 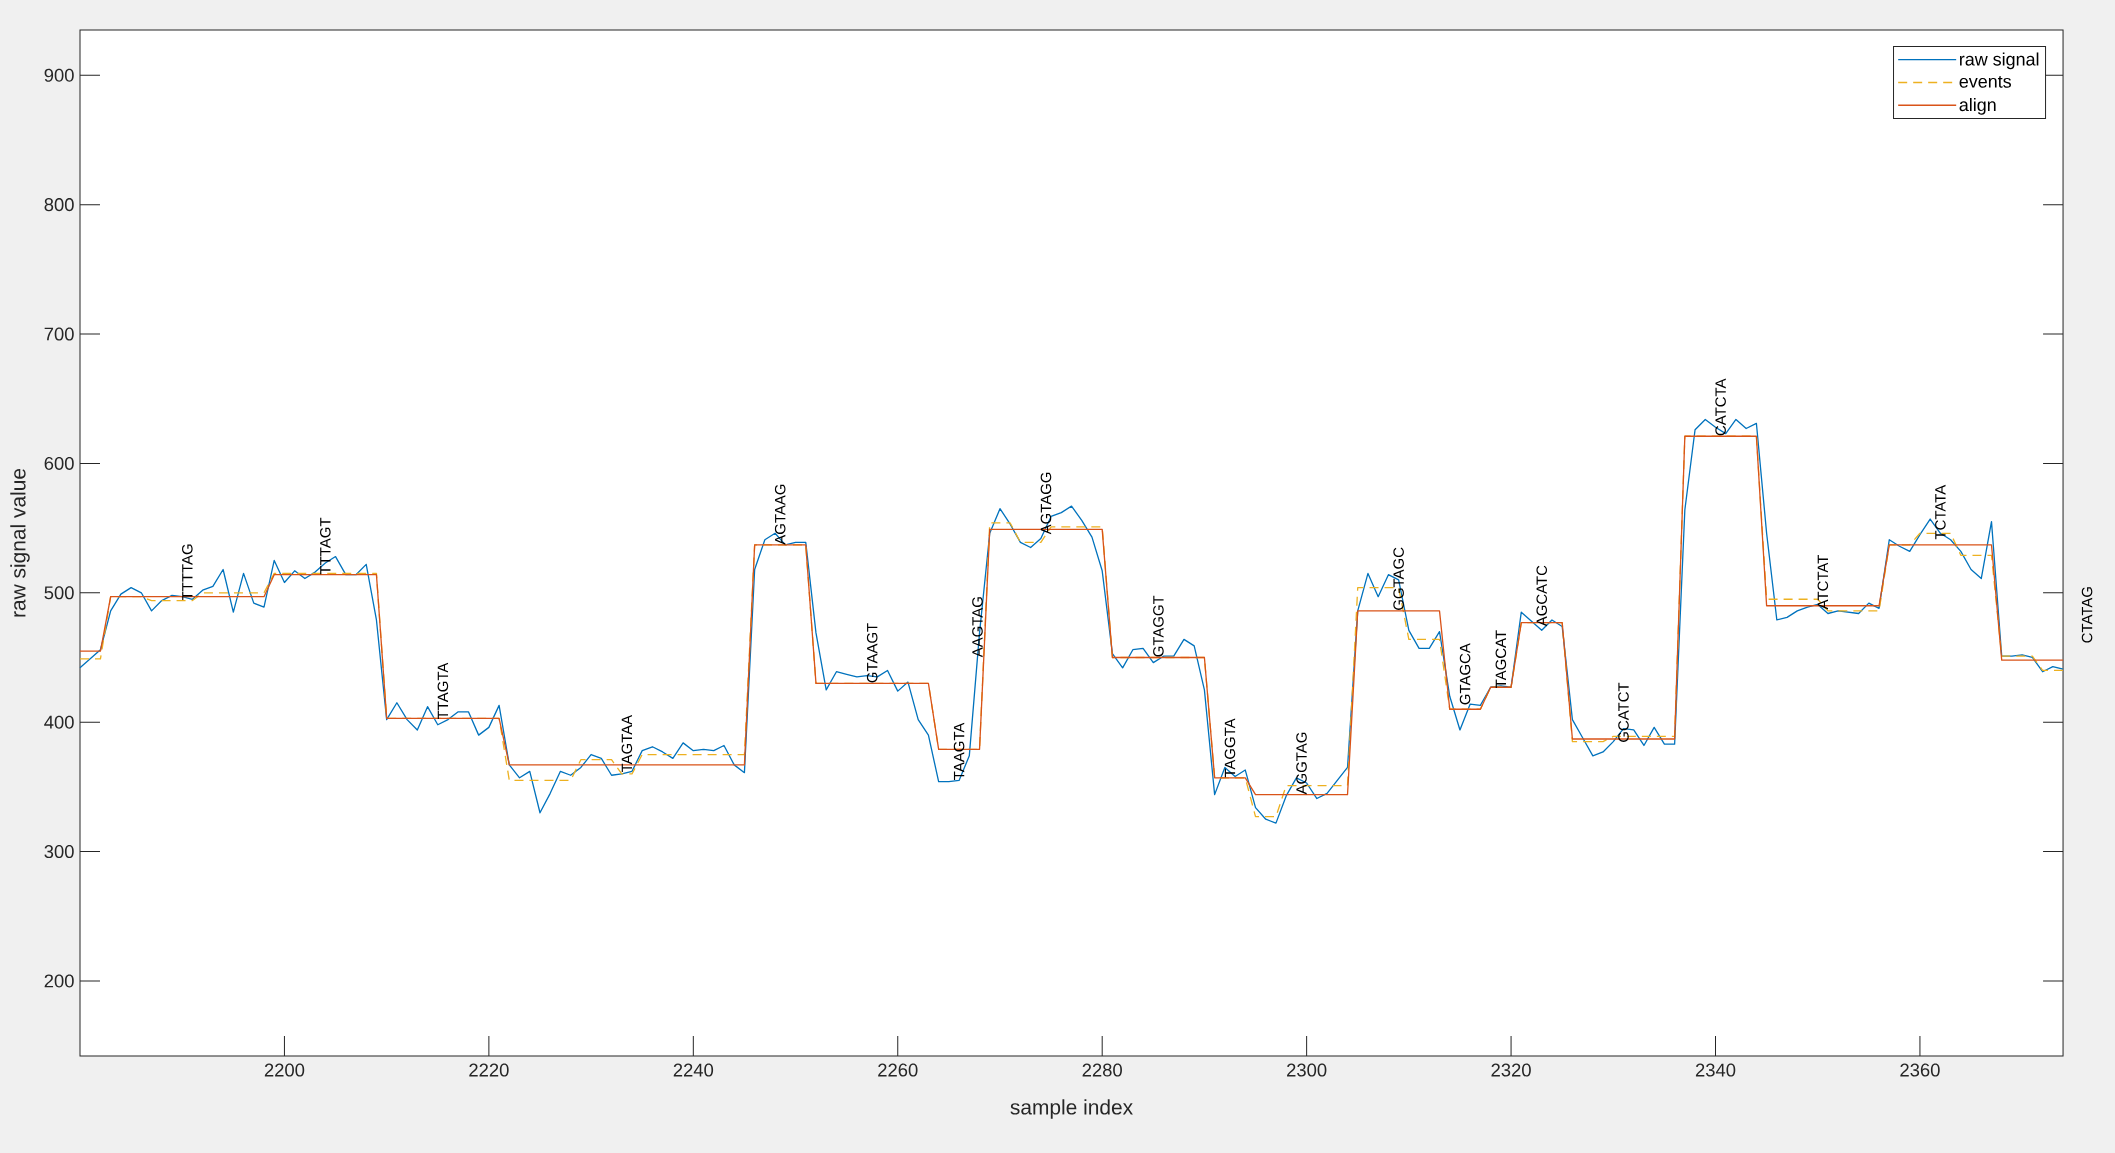 What do you see at coordinates (977, 627) in the screenshot?
I see `annotation: AAGTAG` at bounding box center [977, 627].